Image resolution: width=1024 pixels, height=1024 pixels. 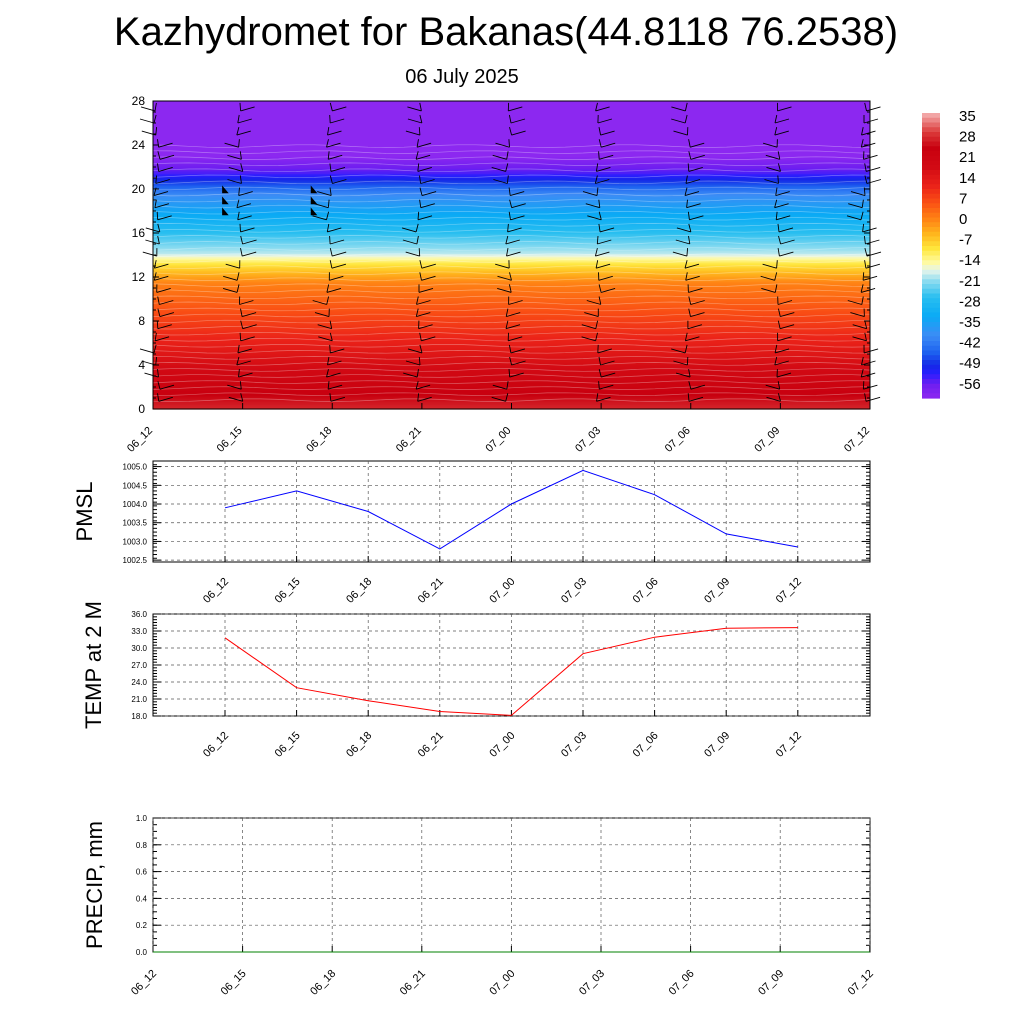 I want to click on temp2m-x-tick-label: 07_09, so click(x=717, y=745).